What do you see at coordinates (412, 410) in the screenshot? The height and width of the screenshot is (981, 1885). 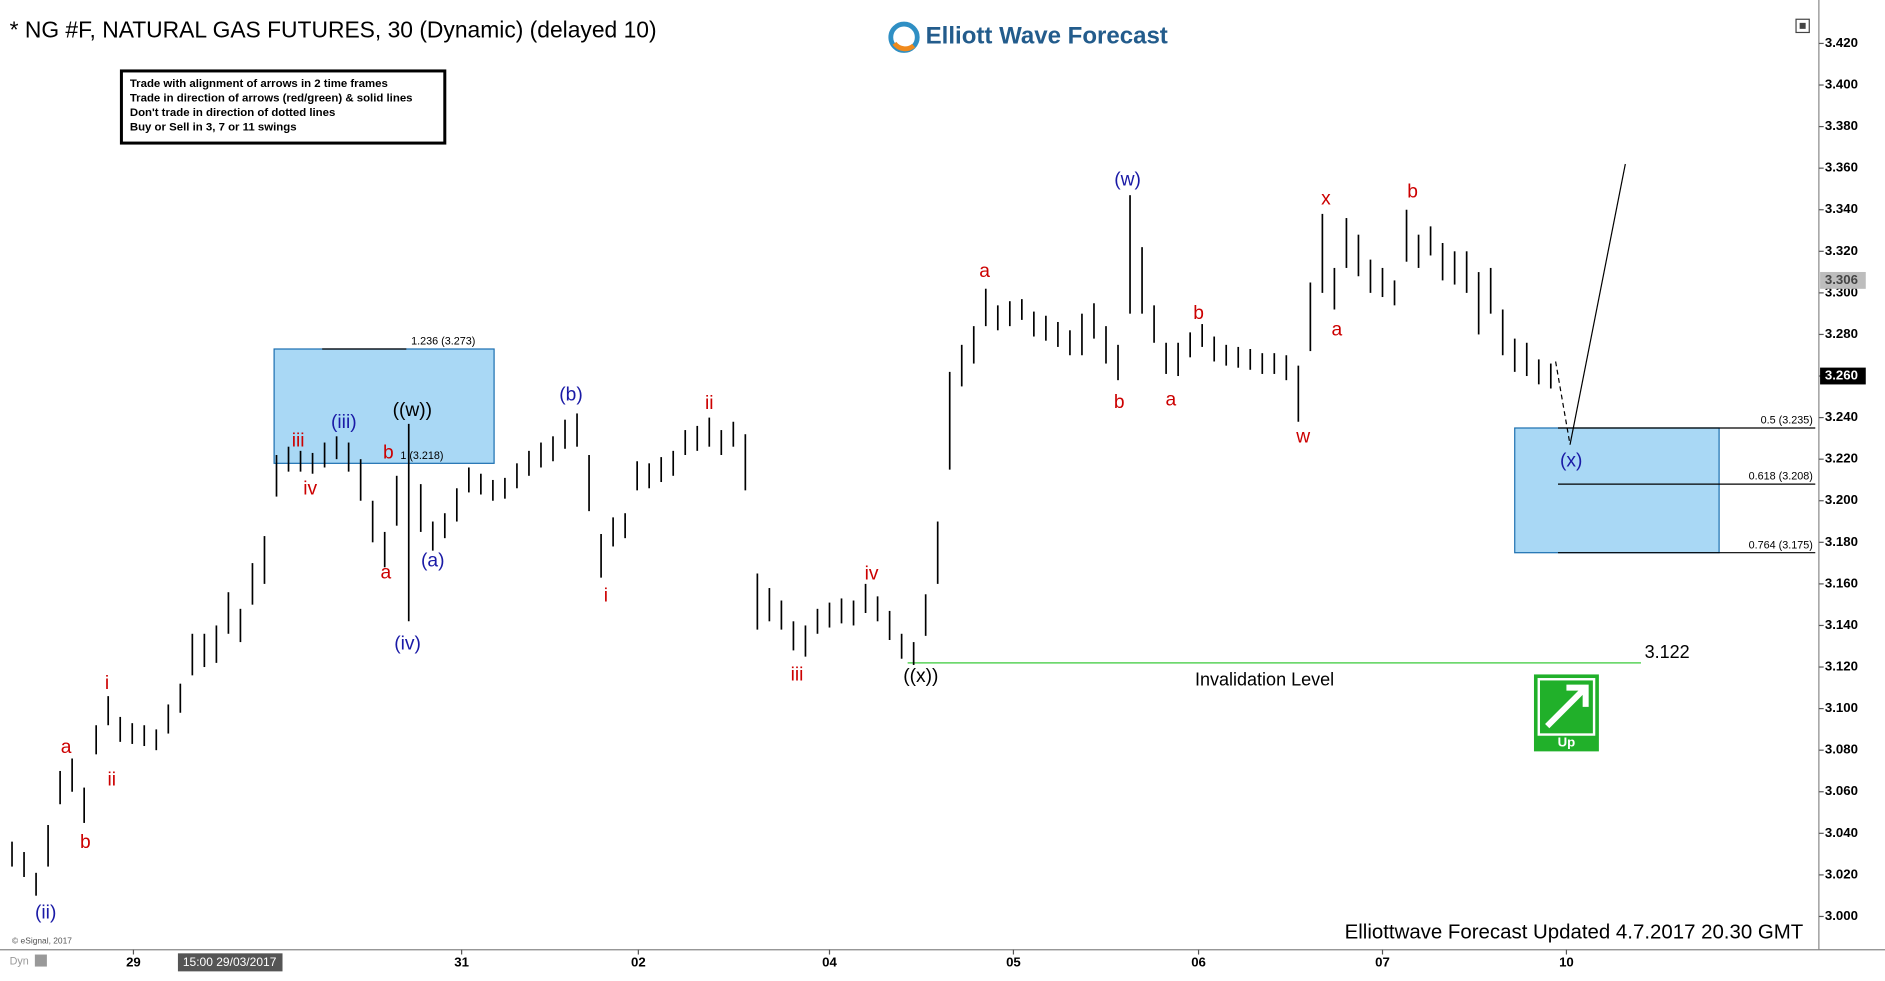 I see `wave-label: ((w))` at bounding box center [412, 410].